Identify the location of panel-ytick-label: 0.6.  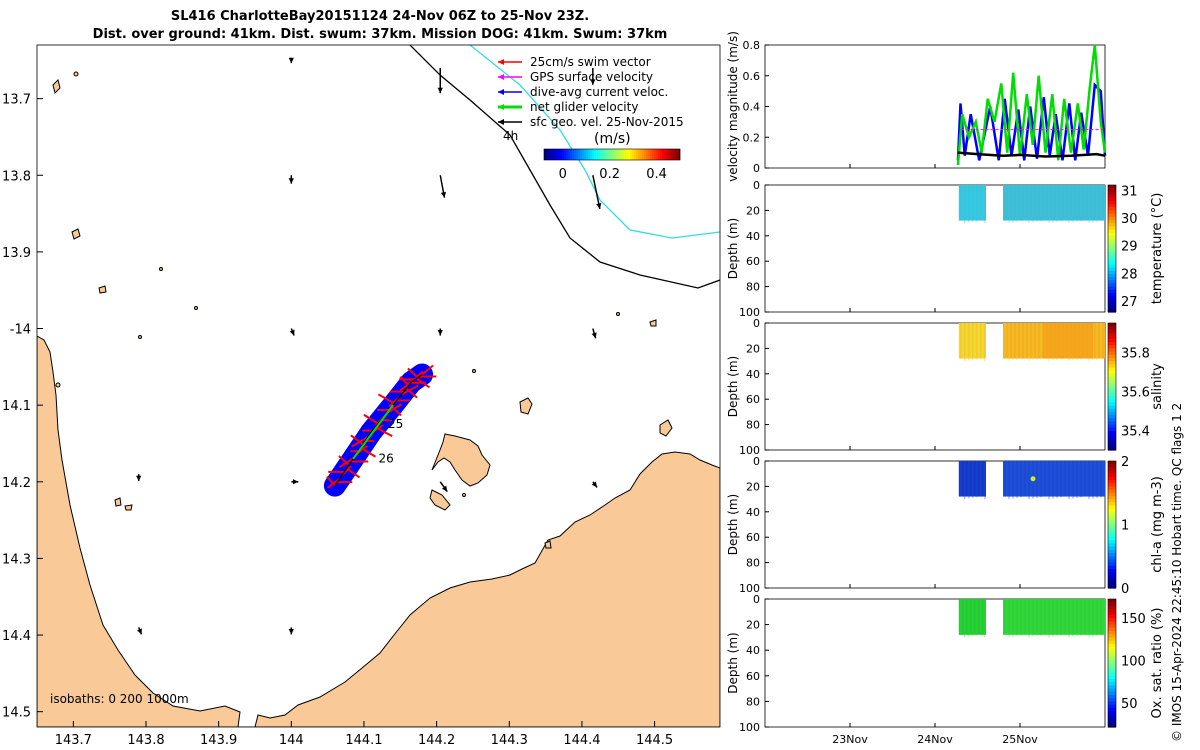
(752, 76).